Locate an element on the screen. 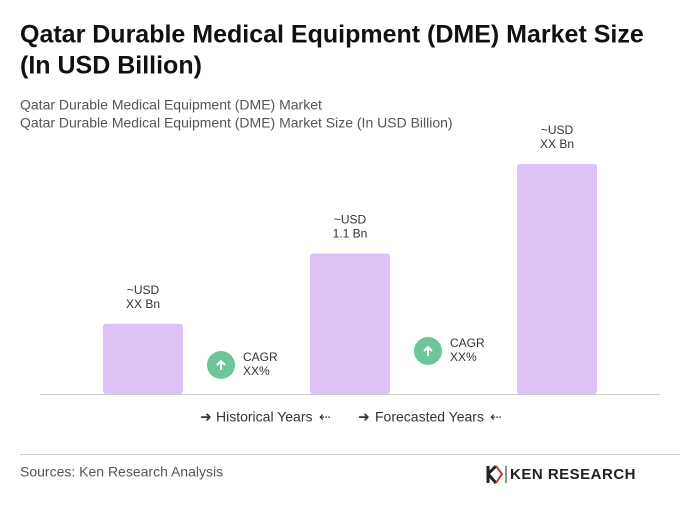 Image resolution: width=700 pixels, height=520 pixels. value-label: 1.1 Bn is located at coordinates (350, 234).